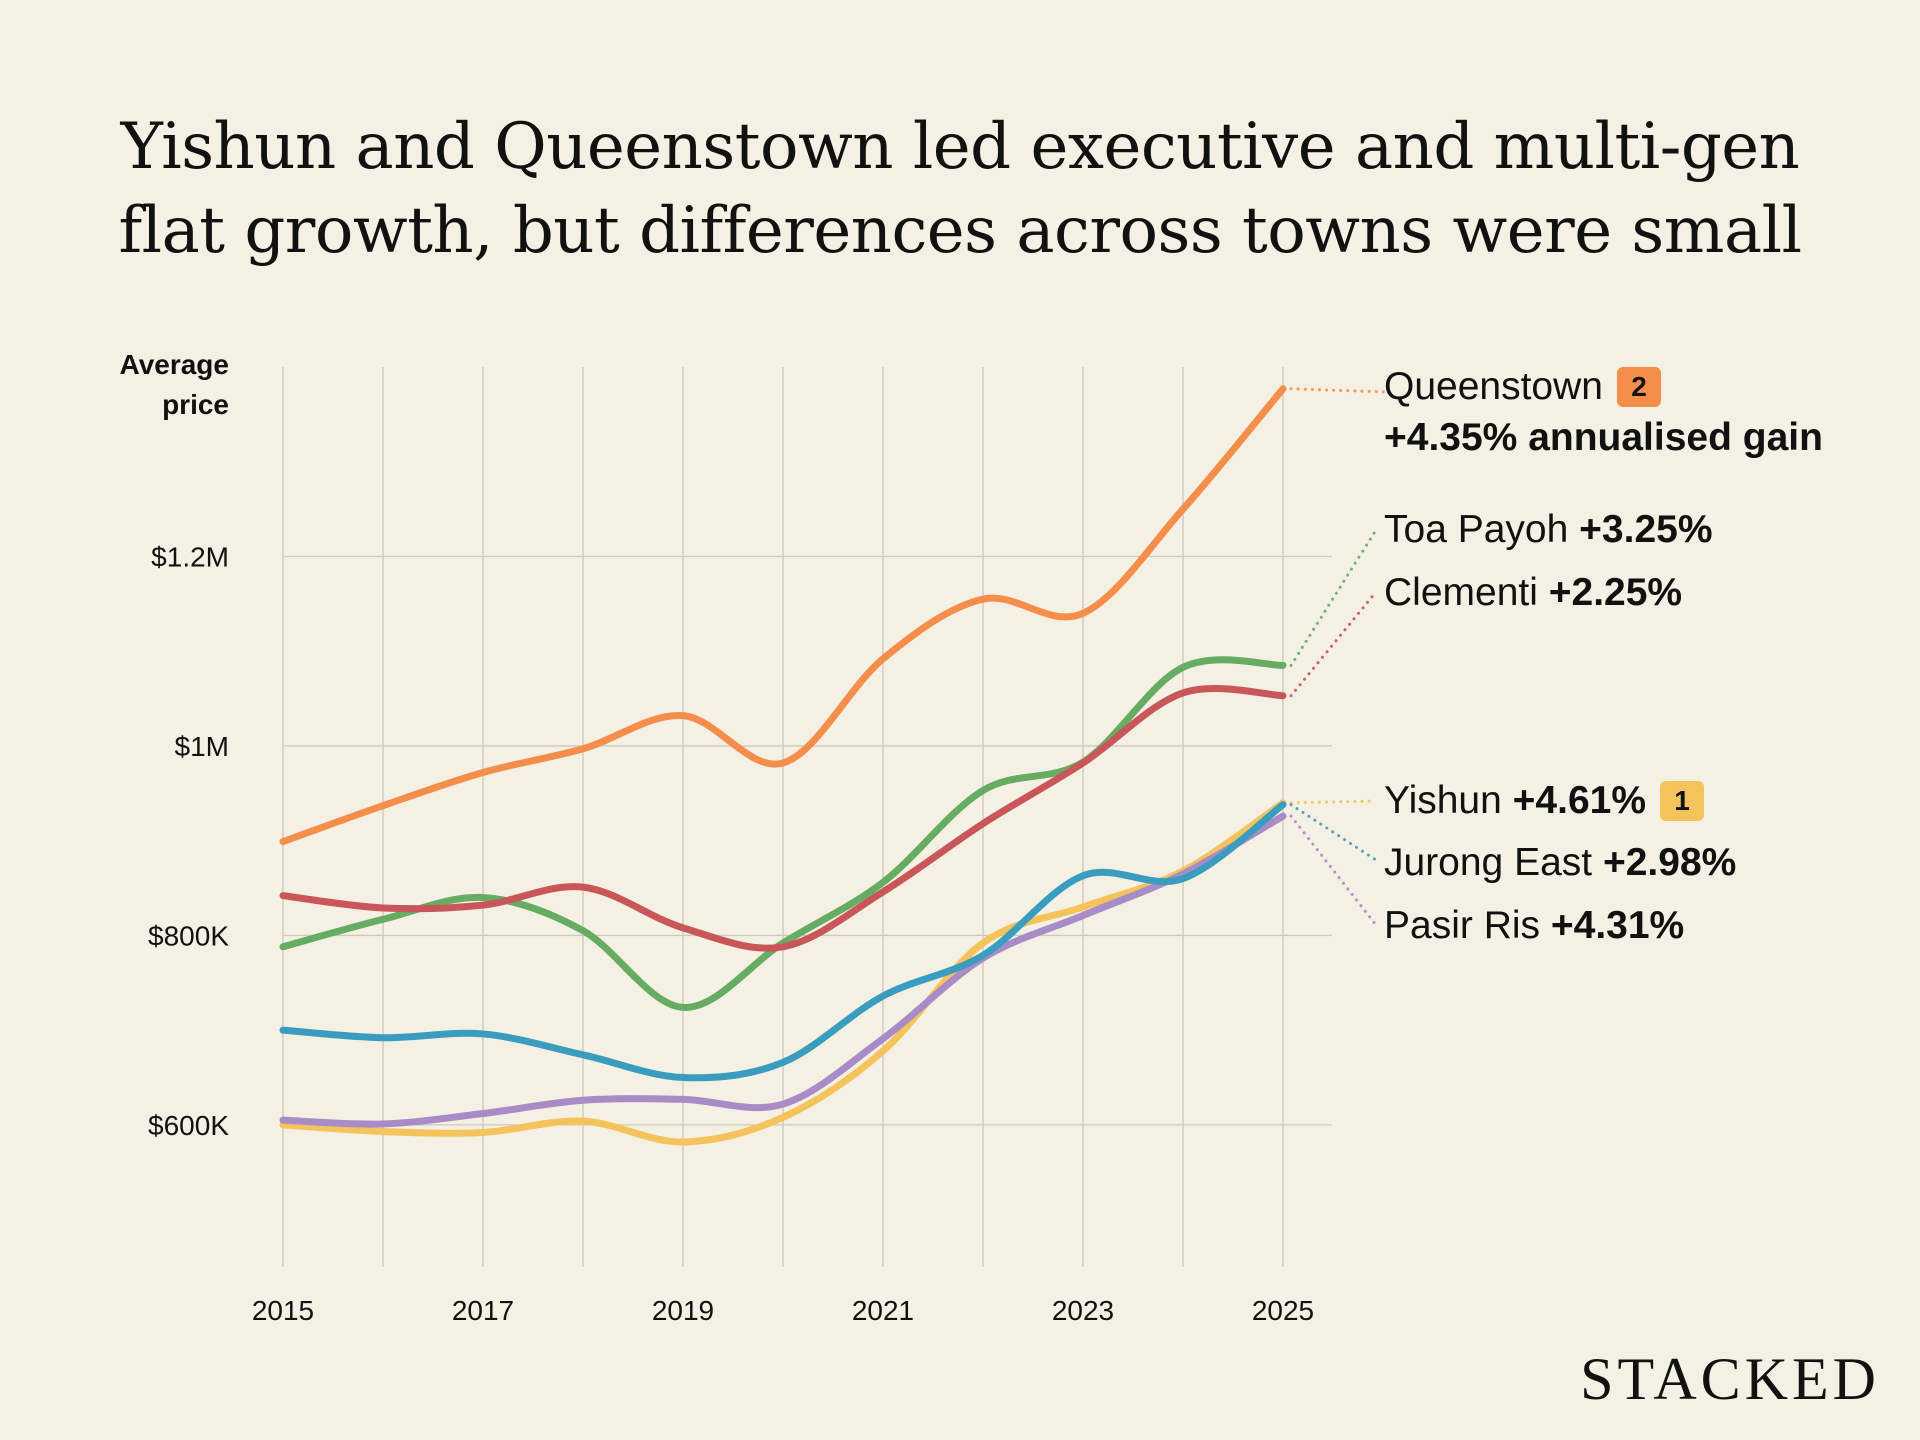 This screenshot has height=1440, width=1920. What do you see at coordinates (1617, 925) in the screenshot?
I see `label-pasir-ris-gain: +4.31%` at bounding box center [1617, 925].